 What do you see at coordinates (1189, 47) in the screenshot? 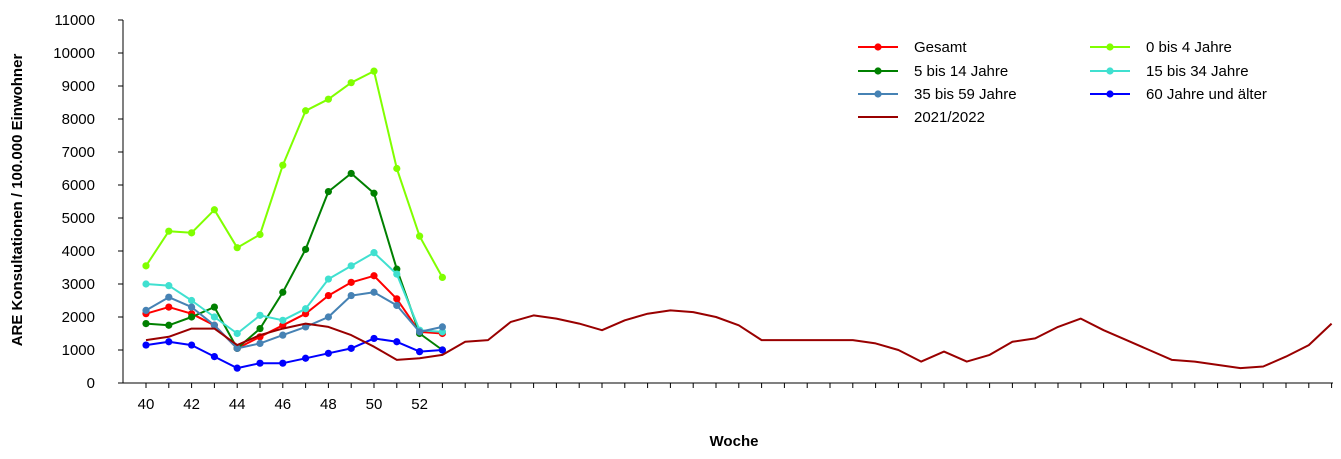
I see `legend-label: 0 bis 4 Jahre` at bounding box center [1189, 47].